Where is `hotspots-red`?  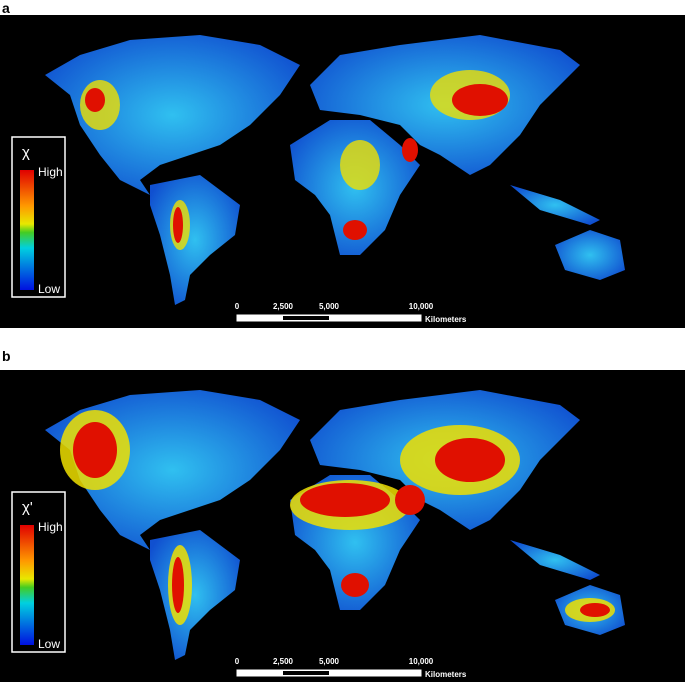
hotspots-red is located at coordinates (296, 163).